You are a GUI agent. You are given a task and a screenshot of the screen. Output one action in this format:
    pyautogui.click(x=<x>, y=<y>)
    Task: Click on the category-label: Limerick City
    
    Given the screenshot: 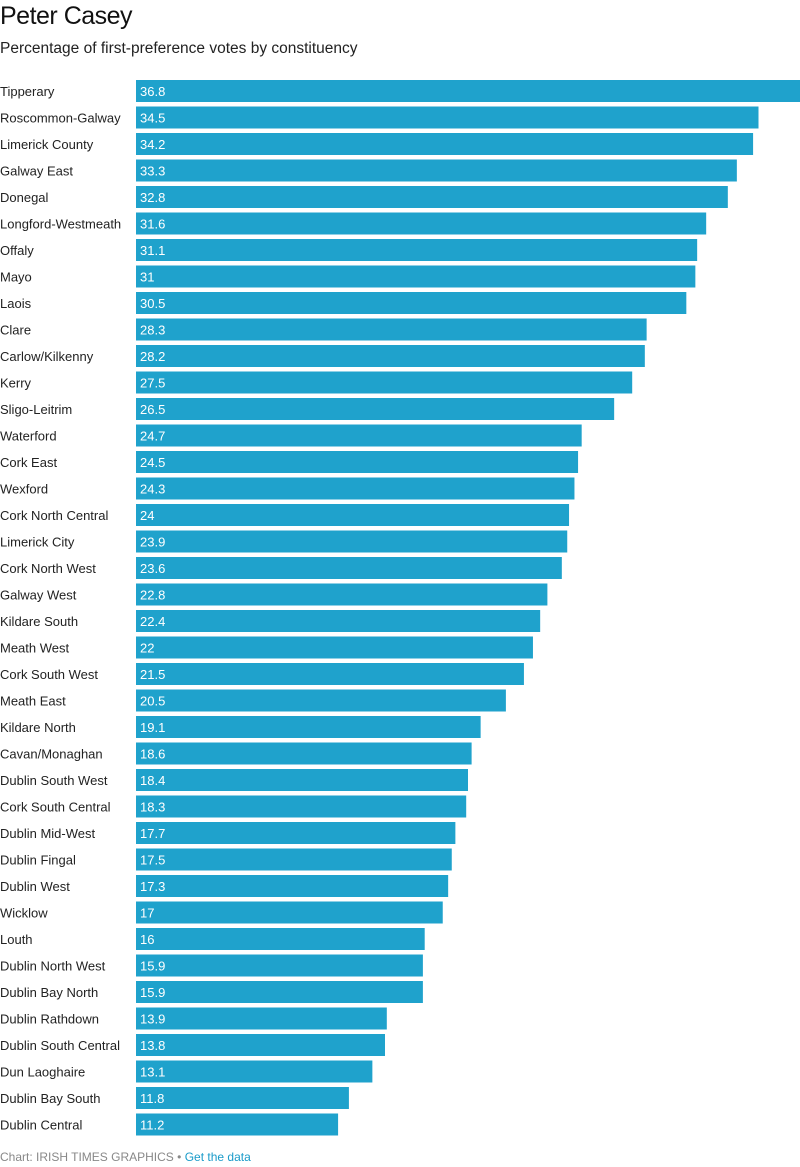 What is the action you would take?
    pyautogui.click(x=37, y=542)
    